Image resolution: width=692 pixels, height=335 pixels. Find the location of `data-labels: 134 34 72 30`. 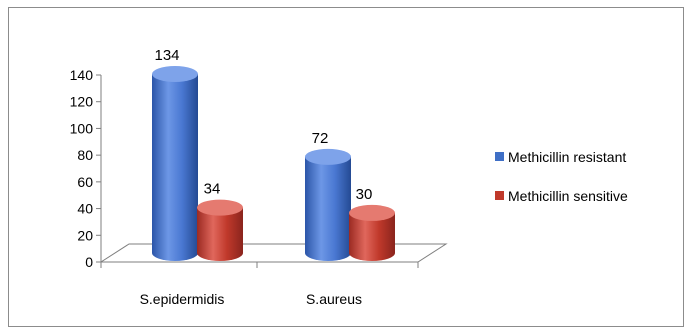

data-labels: 134 34 72 30 is located at coordinates (263, 125).